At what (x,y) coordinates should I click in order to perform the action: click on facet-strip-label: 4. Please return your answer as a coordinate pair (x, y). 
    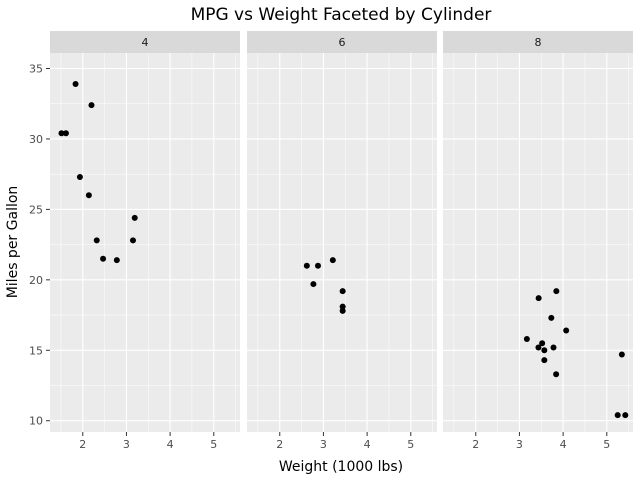
    Looking at the image, I should click on (145, 42).